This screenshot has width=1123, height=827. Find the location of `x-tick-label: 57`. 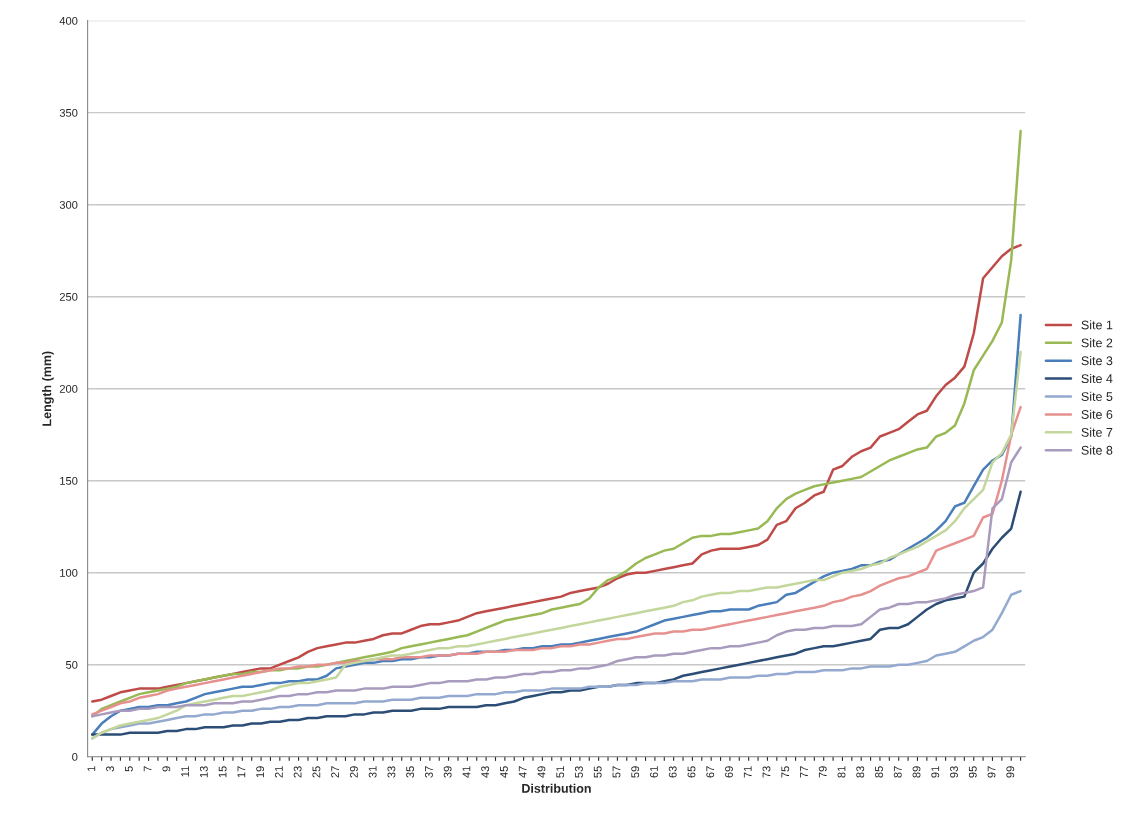

x-tick-label: 57 is located at coordinates (616, 772).